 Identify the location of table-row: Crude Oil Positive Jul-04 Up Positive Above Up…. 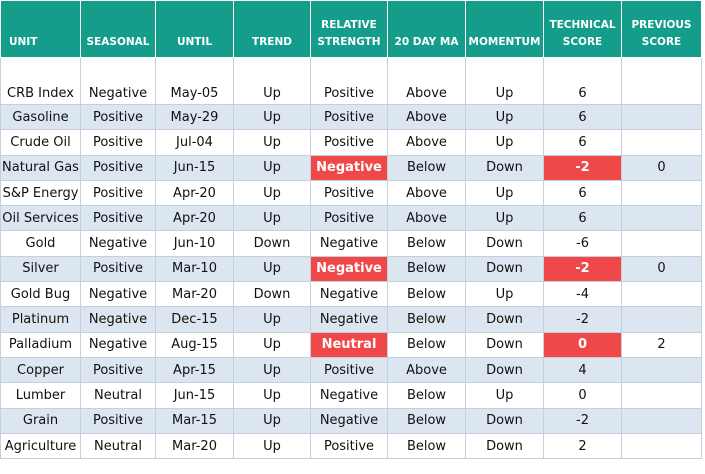
(351, 142).